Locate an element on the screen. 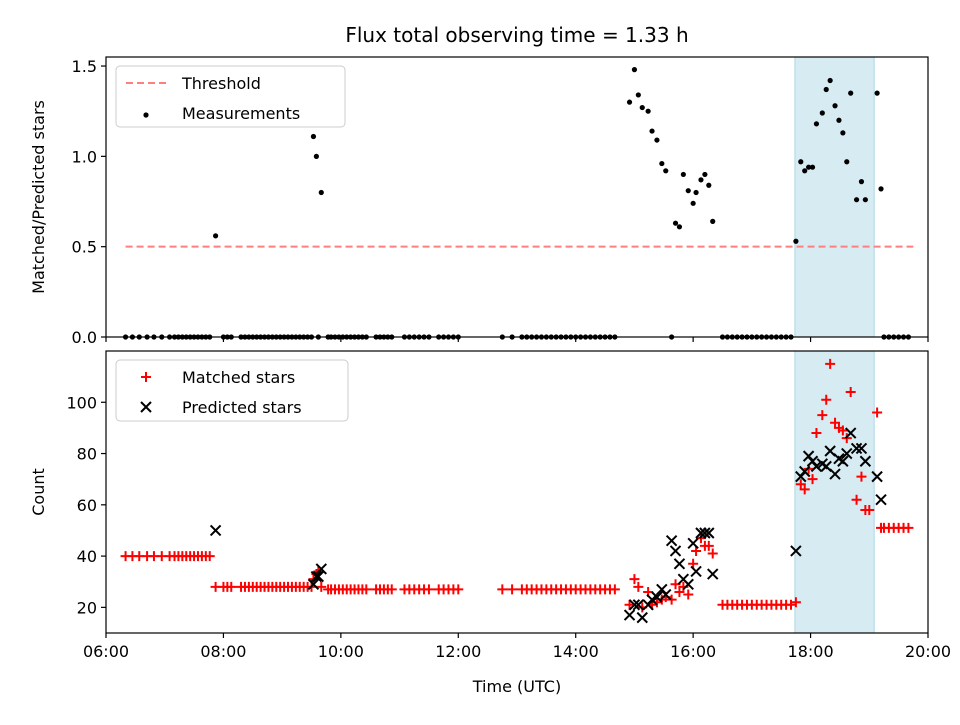  x-tick-label: 12:00 is located at coordinates (458, 651).